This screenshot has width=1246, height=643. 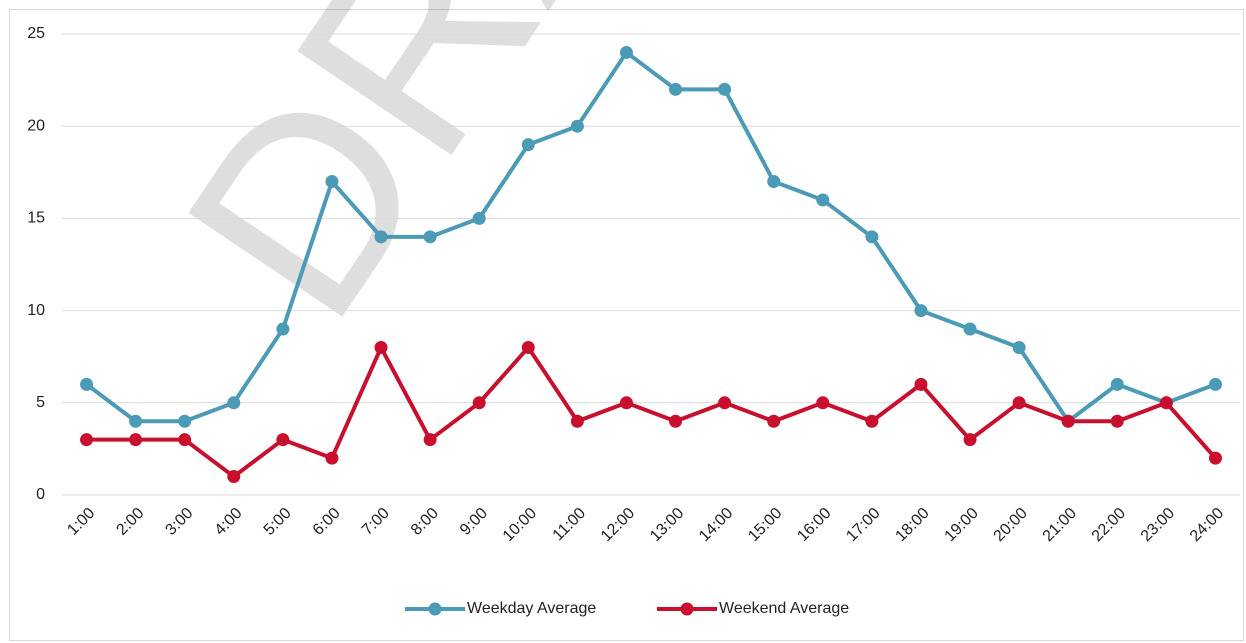 What do you see at coordinates (40, 402) in the screenshot?
I see `y-tick-label: 5` at bounding box center [40, 402].